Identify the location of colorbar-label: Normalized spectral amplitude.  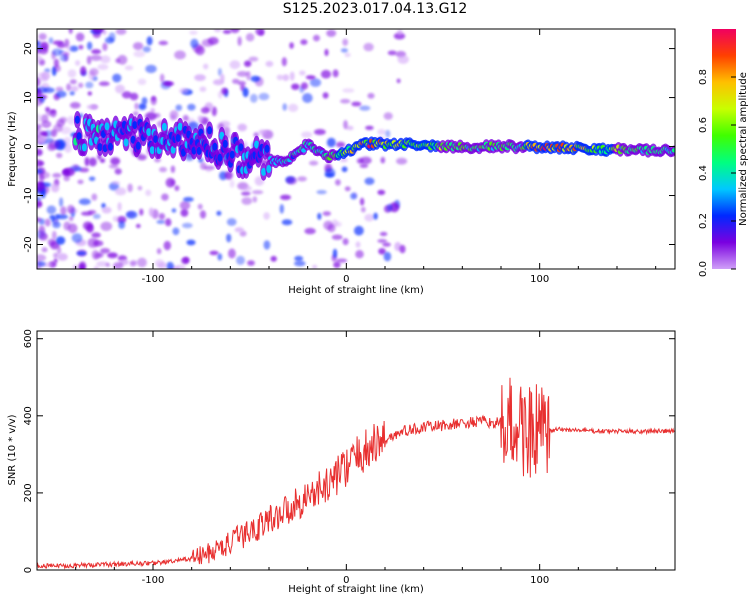
(743, 149).